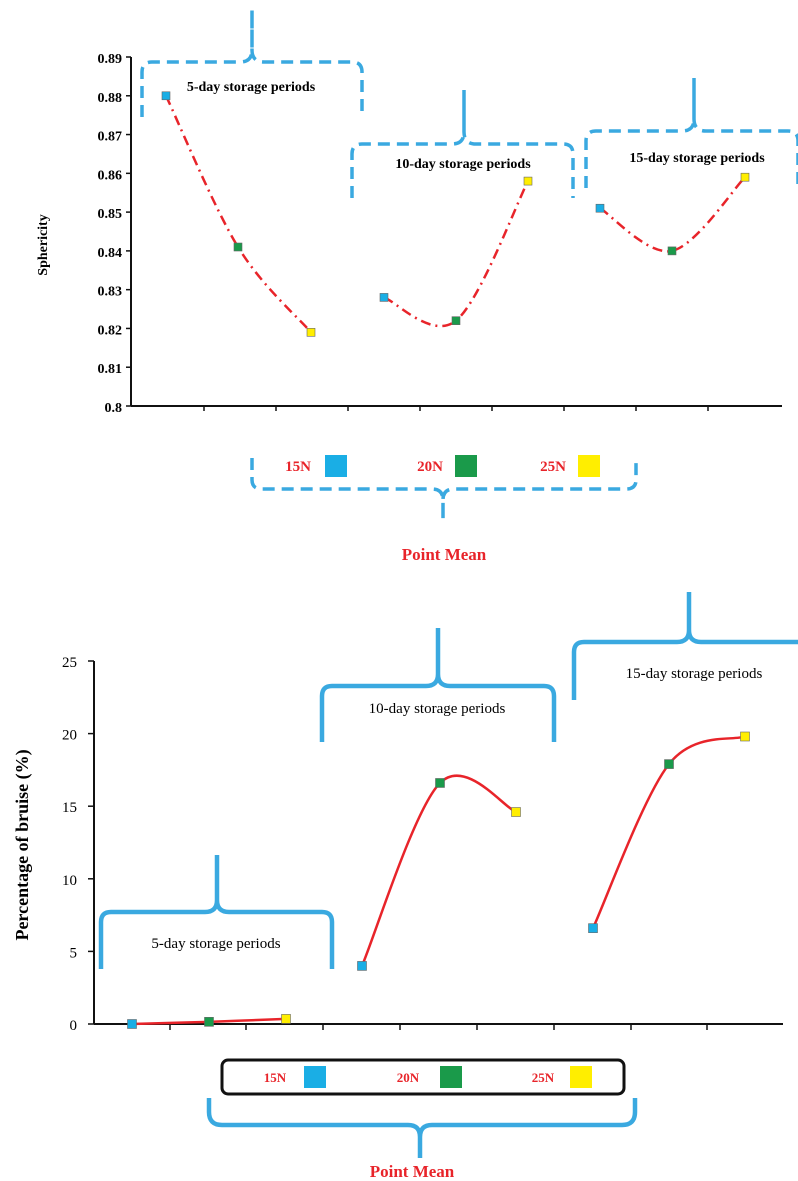  I want to click on y-tick-label: 15, so click(69, 808).